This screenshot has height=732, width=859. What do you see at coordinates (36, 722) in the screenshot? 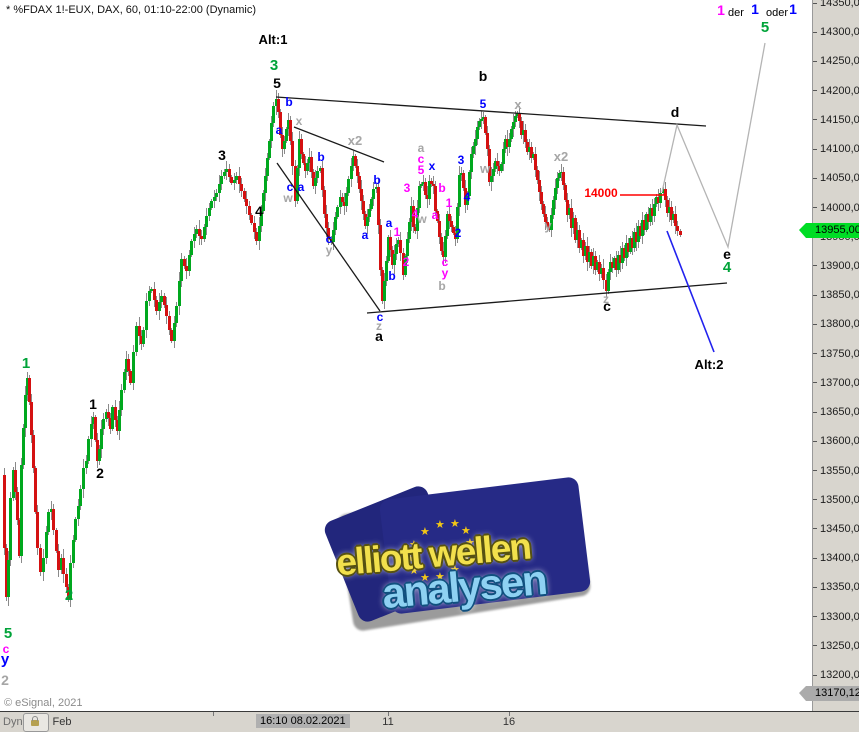
I see `lock-scale-button` at bounding box center [36, 722].